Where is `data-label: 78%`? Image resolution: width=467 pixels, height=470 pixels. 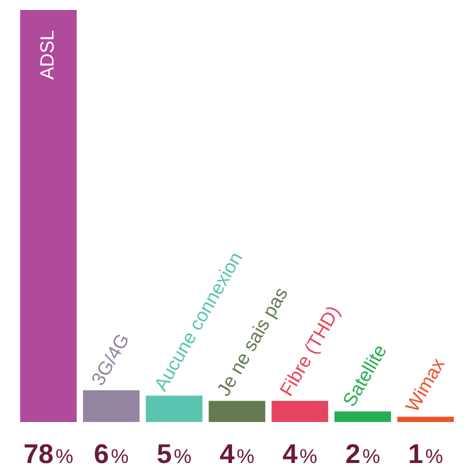 data-label: 78% is located at coordinates (49, 454).